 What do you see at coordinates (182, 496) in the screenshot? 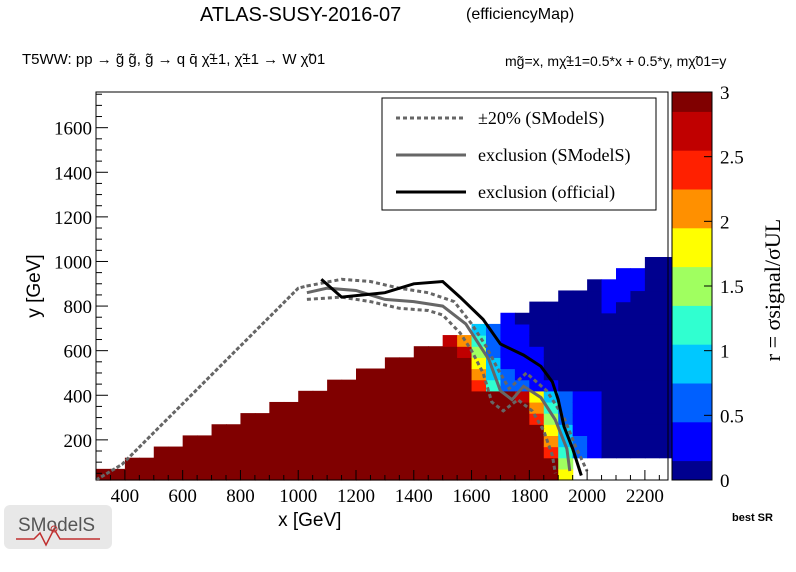
I see `x-tick-label: 600` at bounding box center [182, 496].